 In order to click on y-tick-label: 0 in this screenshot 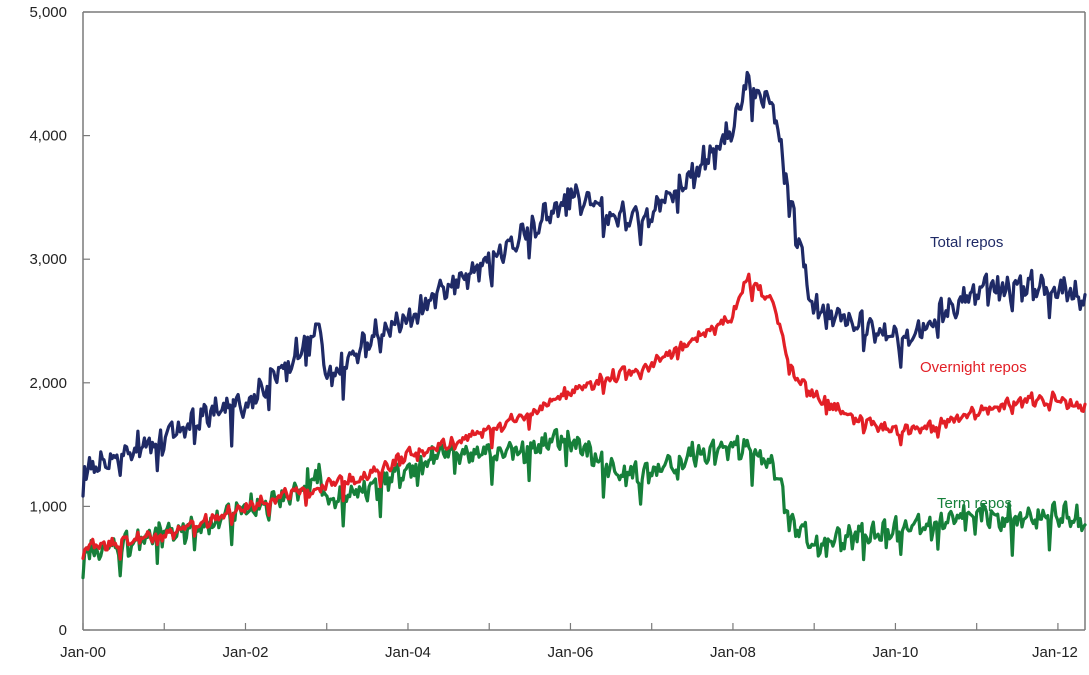, I will do `click(63, 630)`.